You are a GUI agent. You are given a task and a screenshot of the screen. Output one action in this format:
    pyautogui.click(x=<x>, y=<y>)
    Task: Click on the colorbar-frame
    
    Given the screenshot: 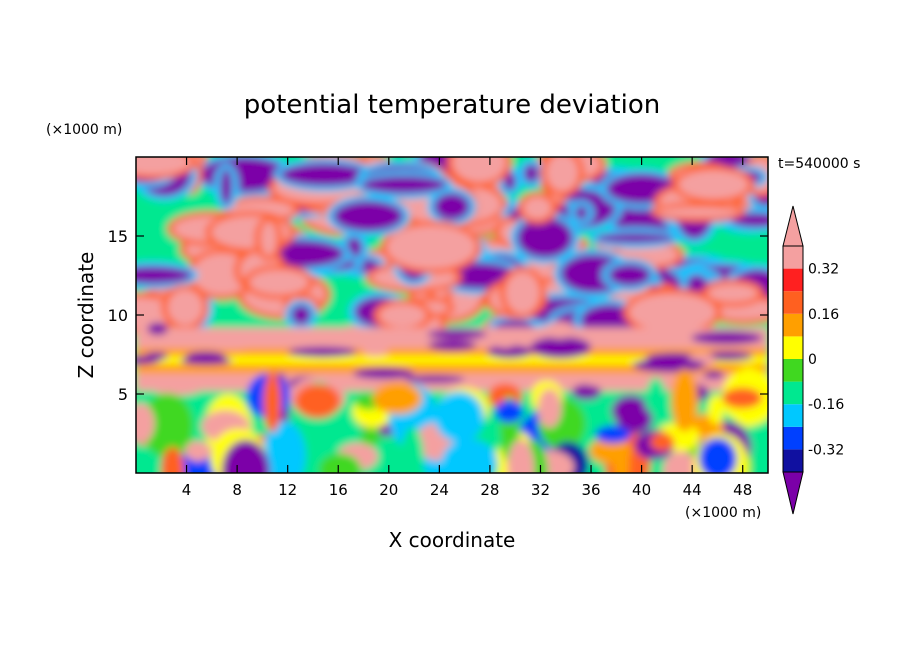 What is the action you would take?
    pyautogui.click(x=793, y=359)
    